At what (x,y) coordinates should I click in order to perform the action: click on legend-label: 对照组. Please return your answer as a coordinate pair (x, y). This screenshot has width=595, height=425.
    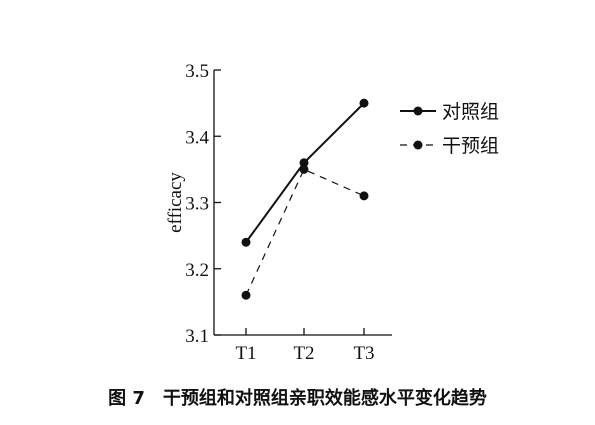
    Looking at the image, I should click on (470, 112).